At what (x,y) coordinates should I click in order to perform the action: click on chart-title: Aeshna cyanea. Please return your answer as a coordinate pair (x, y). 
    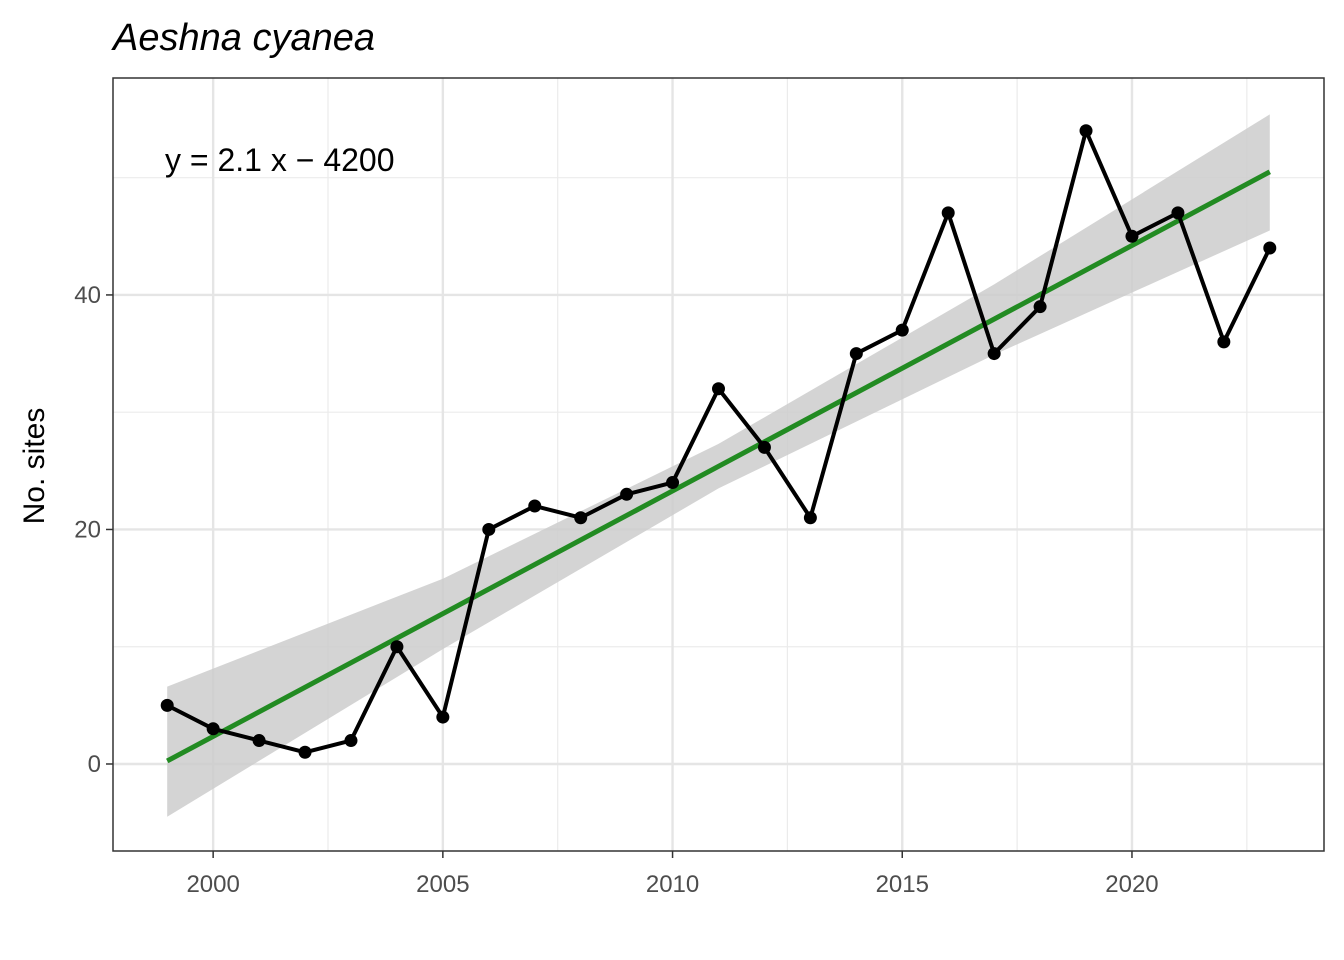
    Looking at the image, I should click on (243, 38).